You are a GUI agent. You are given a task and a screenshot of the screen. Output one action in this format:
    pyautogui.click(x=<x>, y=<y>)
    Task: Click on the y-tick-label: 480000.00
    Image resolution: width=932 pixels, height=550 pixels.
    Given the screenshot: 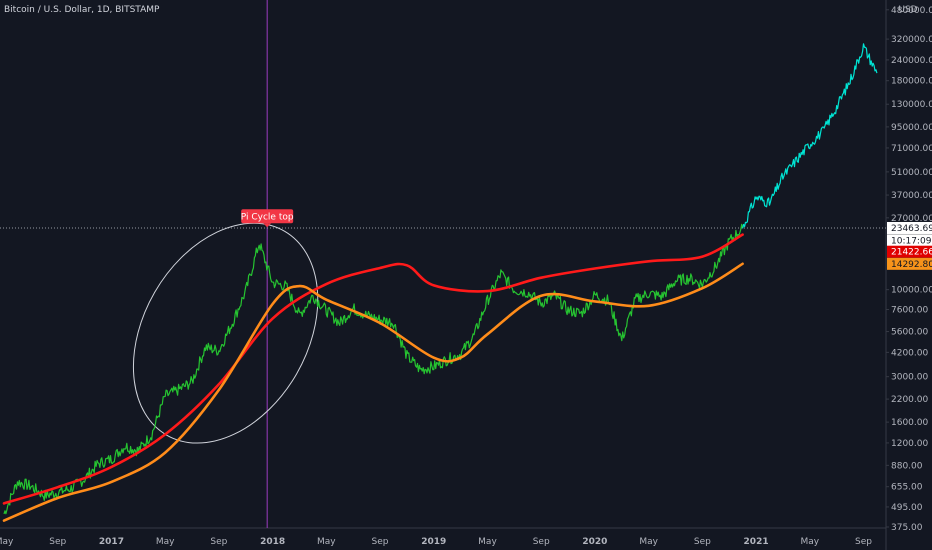 What is the action you would take?
    pyautogui.click(x=911, y=11)
    